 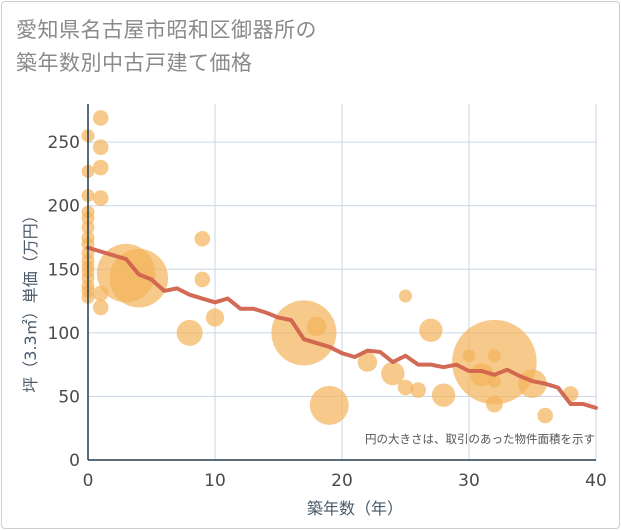 I want to click on x-tick-label: 0, so click(x=88, y=481).